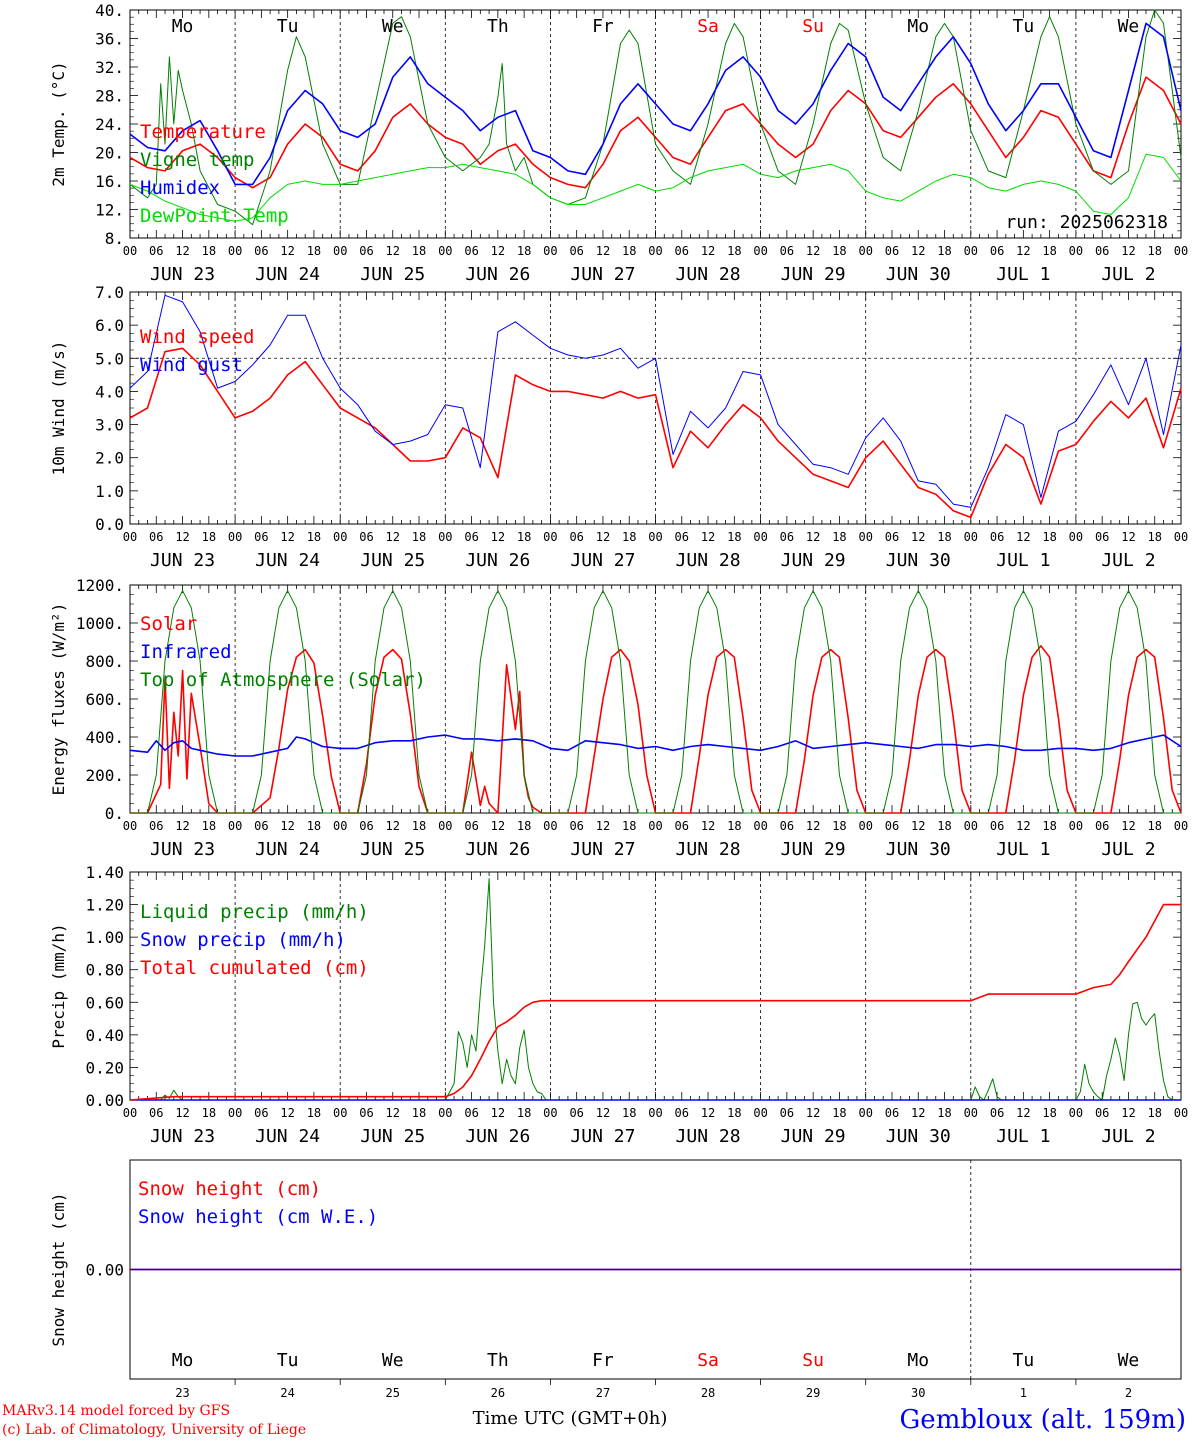 This screenshot has width=1194, height=1440. Describe the element at coordinates (287, 1393) in the screenshot. I see `day-number: 24` at that location.